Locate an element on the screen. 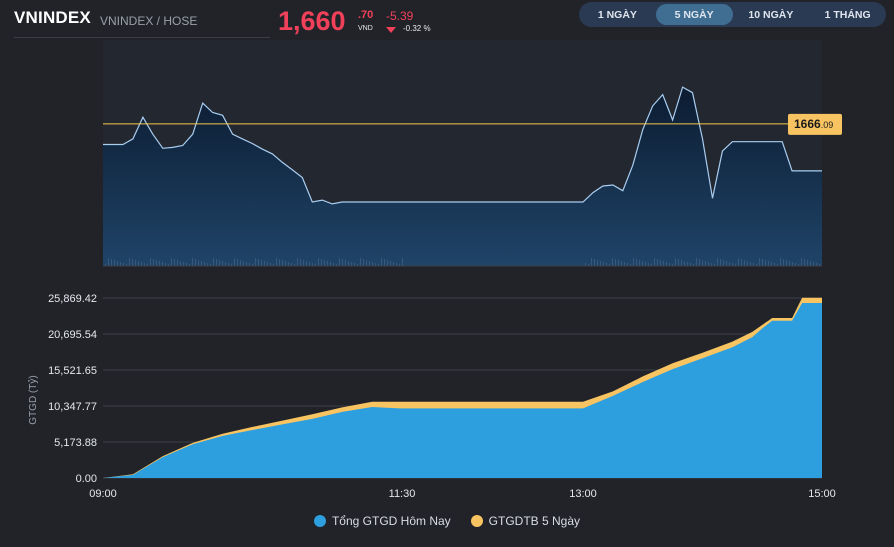 Image resolution: width=894 pixels, height=547 pixels. value-y-tick-label: 15,521.65 is located at coordinates (72, 371).